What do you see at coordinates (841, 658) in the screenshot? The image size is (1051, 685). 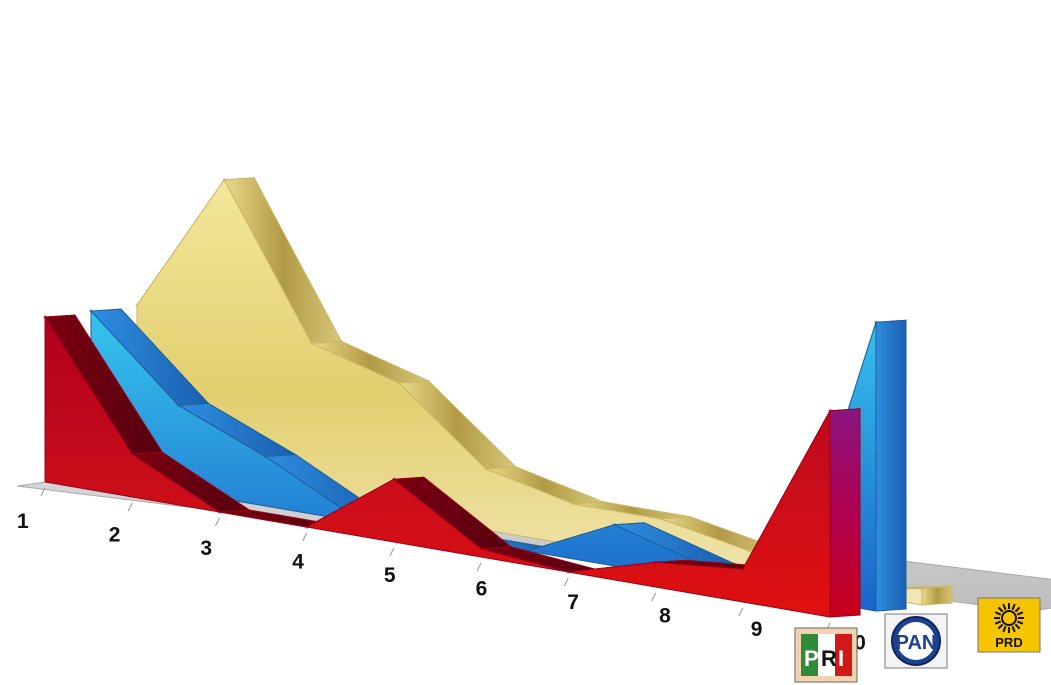 I see `svg-text: I` at bounding box center [841, 658].